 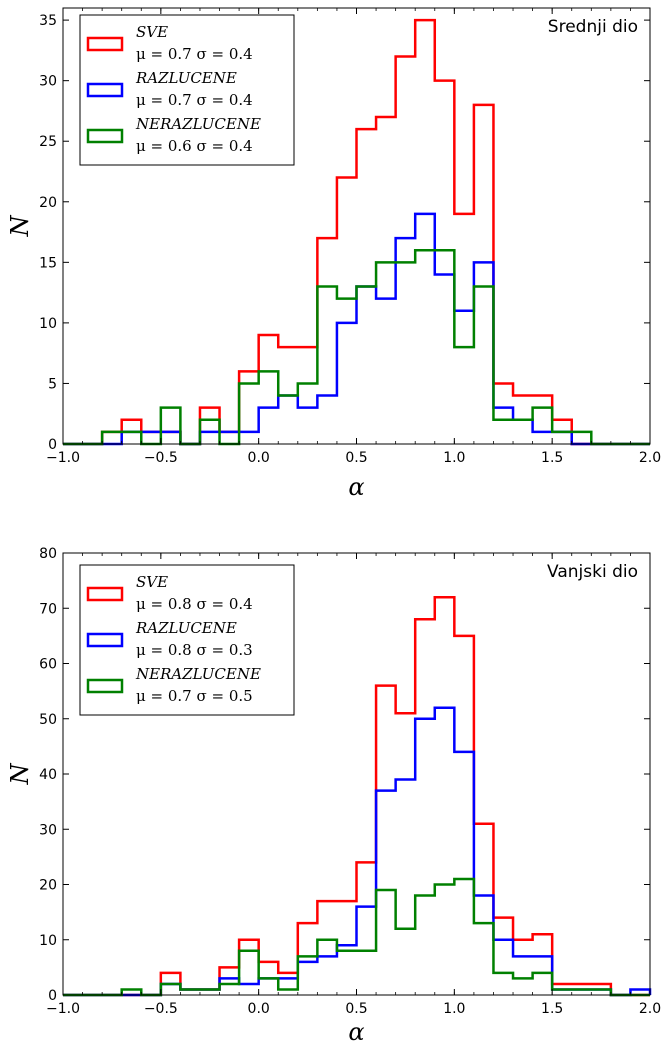 I want to click on legend-stats-razlucene: μ = 0.7 σ = 0.4, so click(x=194, y=100).